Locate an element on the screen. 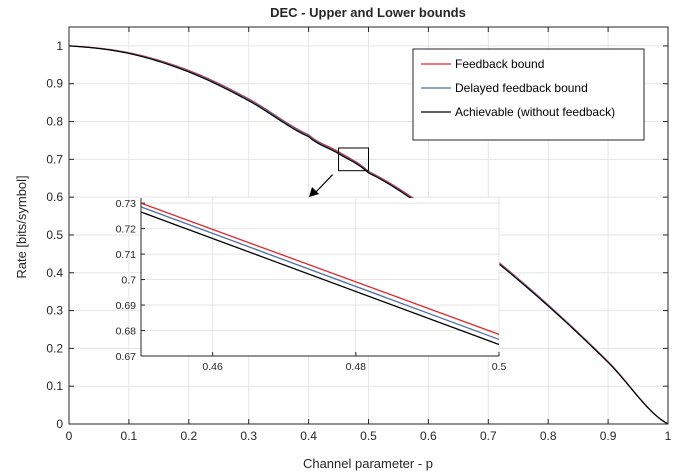 This screenshot has height=474, width=694. y-tick-label: 0.7 is located at coordinates (54, 159).